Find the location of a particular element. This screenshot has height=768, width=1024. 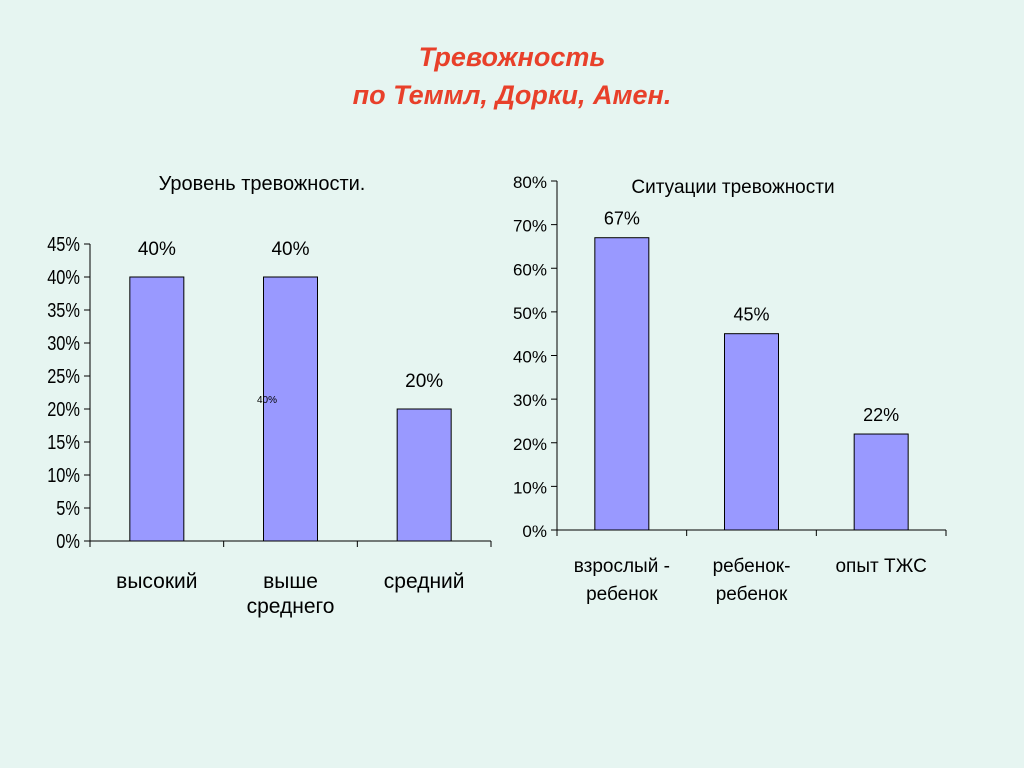

slide-title: Тревожность по Теммл, Дорки, Амен. is located at coordinates (512, 76).